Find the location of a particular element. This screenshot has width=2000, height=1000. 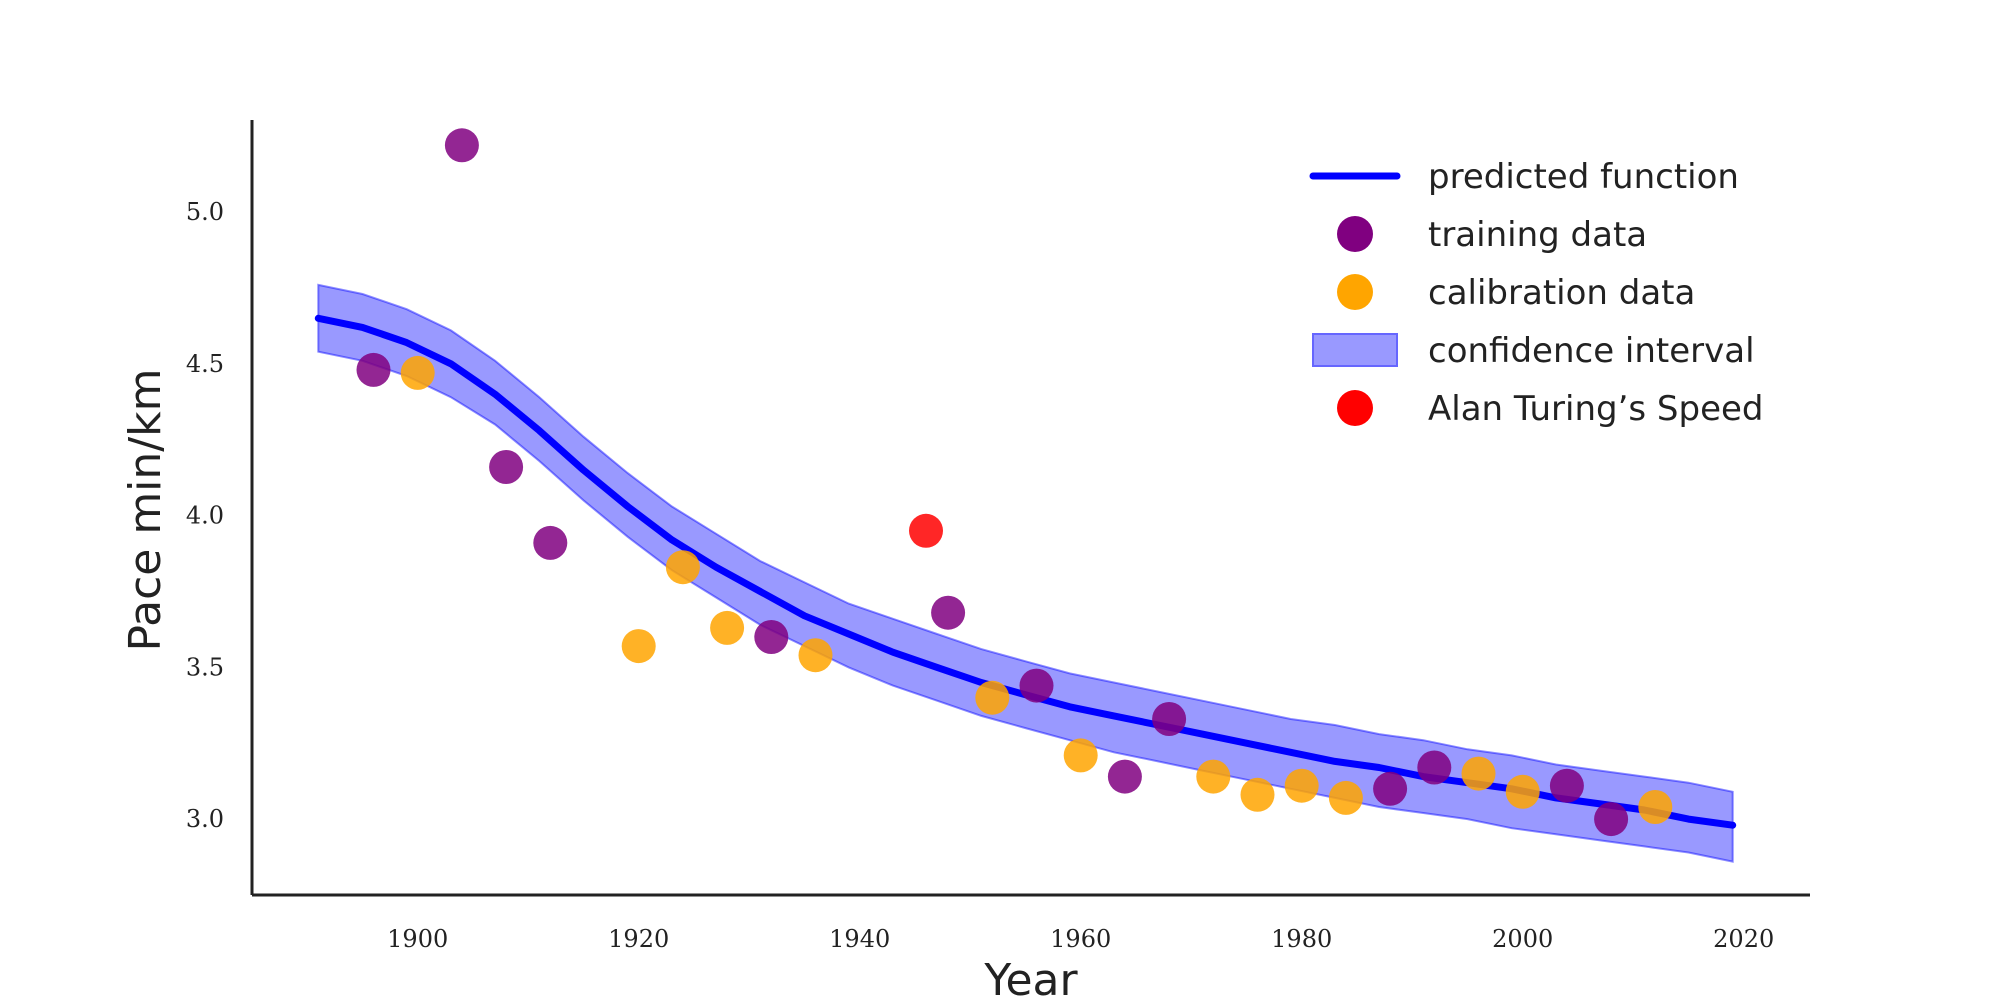

legend-label: training data is located at coordinates (1537, 235).